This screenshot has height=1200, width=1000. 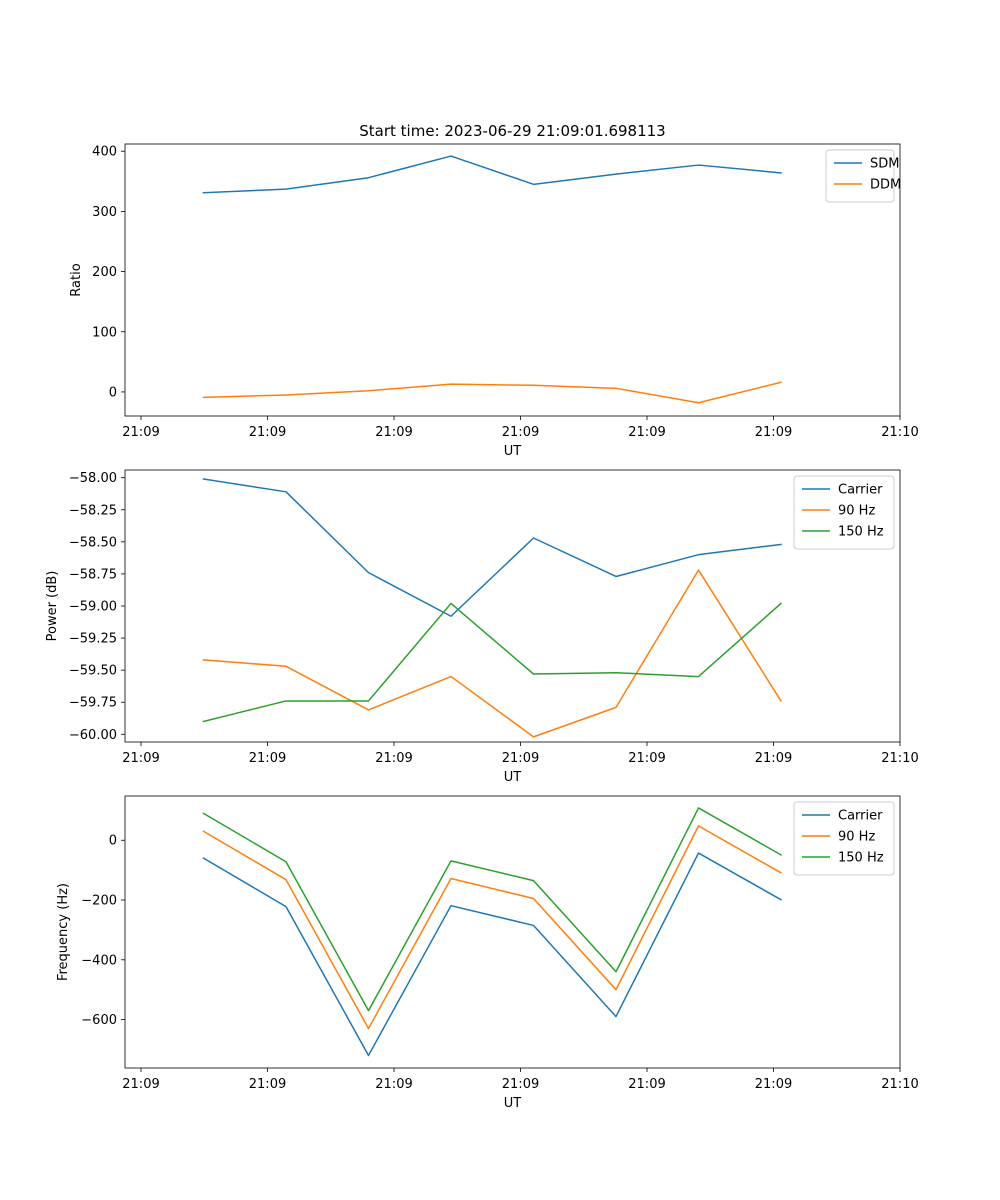 What do you see at coordinates (93, 639) in the screenshot?
I see `y-tick-label: −59.25` at bounding box center [93, 639].